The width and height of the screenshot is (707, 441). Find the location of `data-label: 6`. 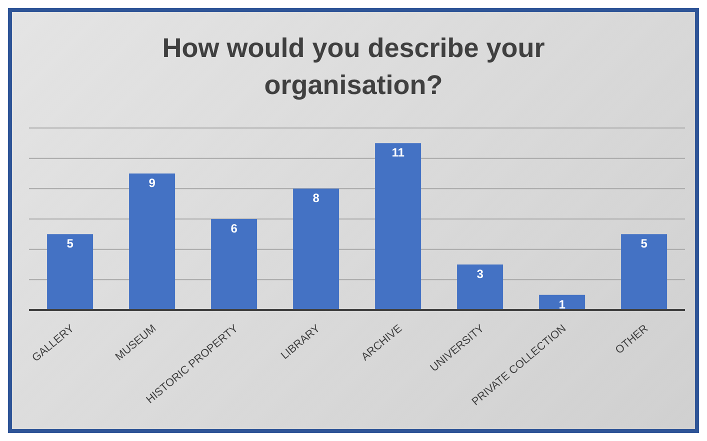

data-label: 6 is located at coordinates (234, 229).